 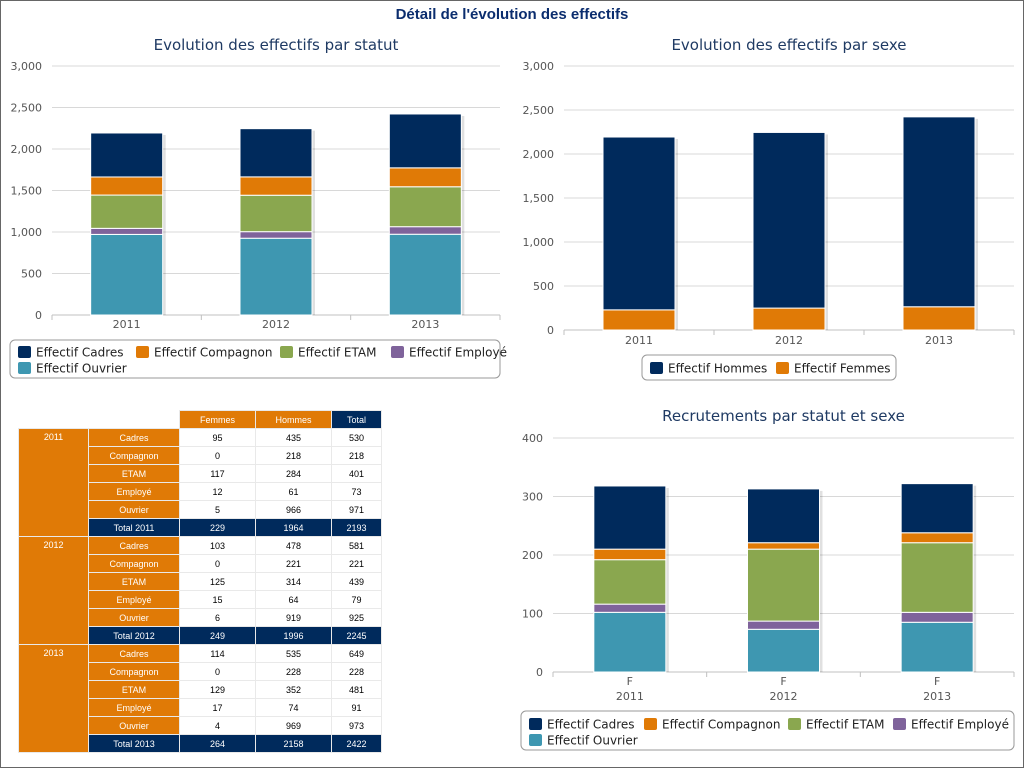 I want to click on status-bar-cadres-2013, so click(x=425, y=141).